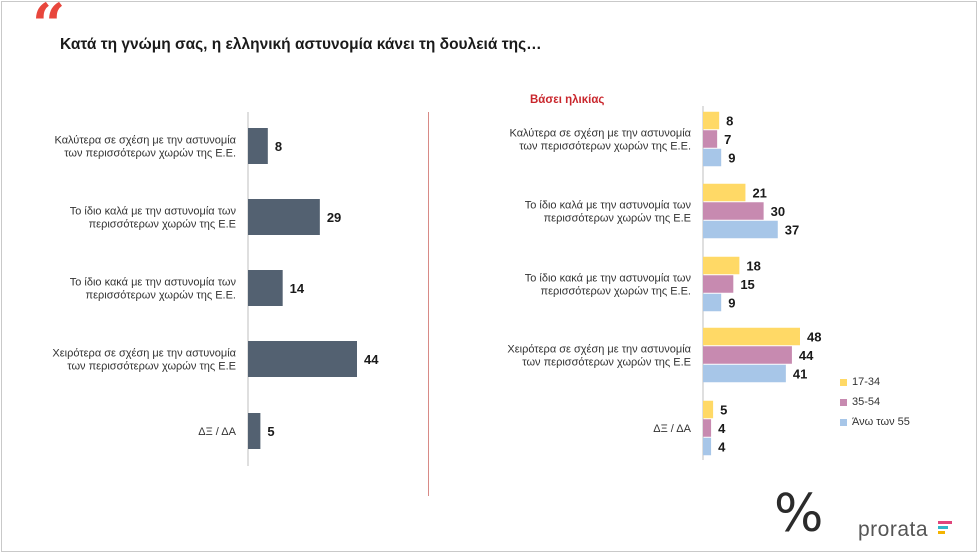 This screenshot has height=555, width=980. What do you see at coordinates (866, 402) in the screenshot?
I see `legend-label: 35-54` at bounding box center [866, 402].